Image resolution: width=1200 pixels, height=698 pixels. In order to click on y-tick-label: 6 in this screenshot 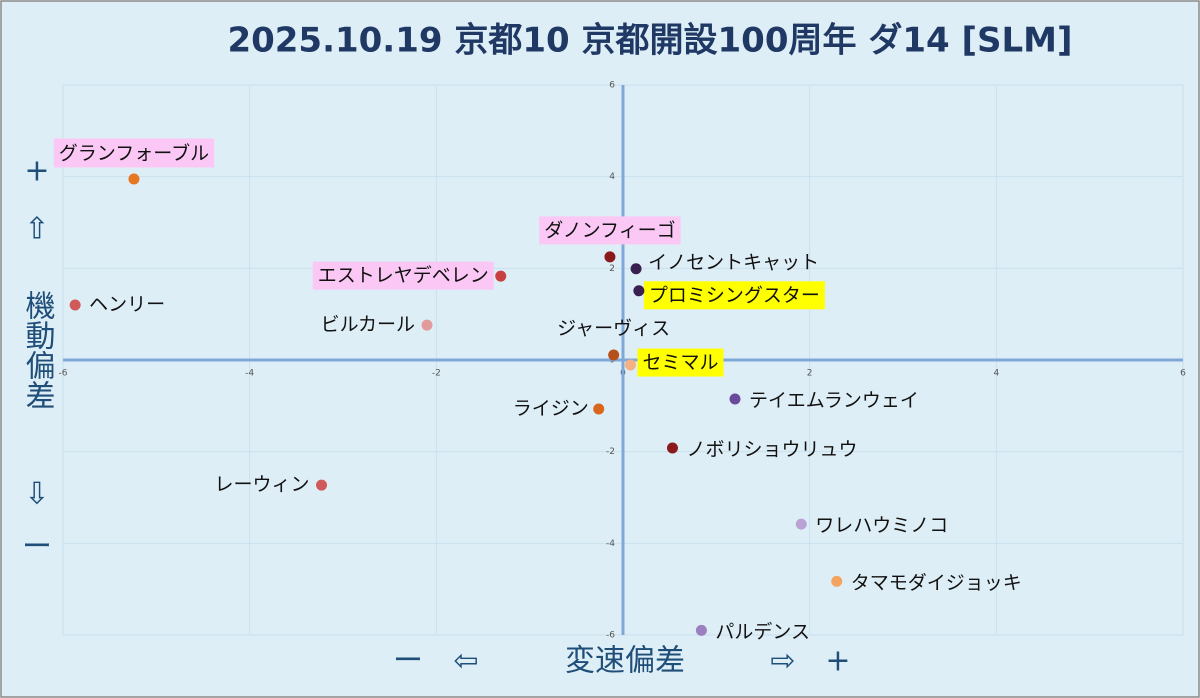, I will do `click(612, 86)`.